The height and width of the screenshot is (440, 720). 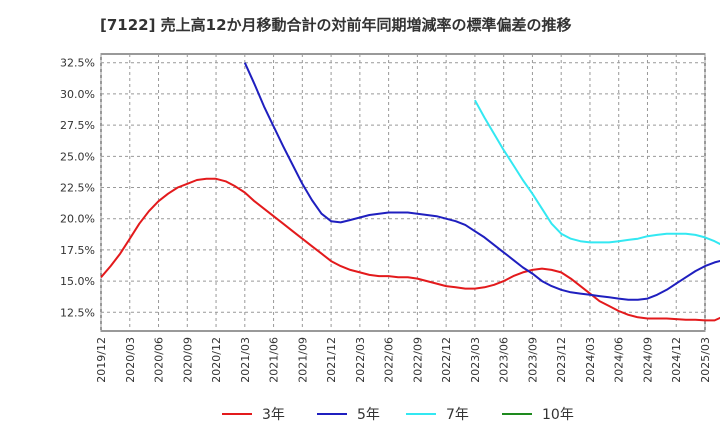 What do you see at coordinates (130, 360) in the screenshot?
I see `x-tick-label: 2020/03` at bounding box center [130, 360].